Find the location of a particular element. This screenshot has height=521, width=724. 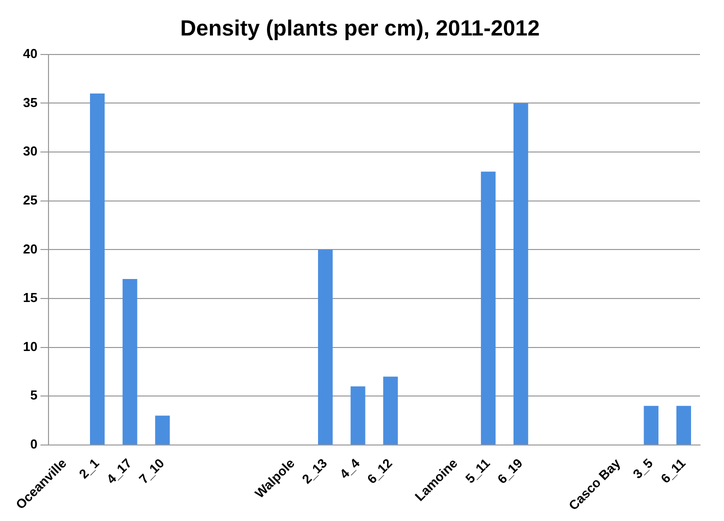

chart-title: Density (plants per cm), 2011-2012 is located at coordinates (360, 27).